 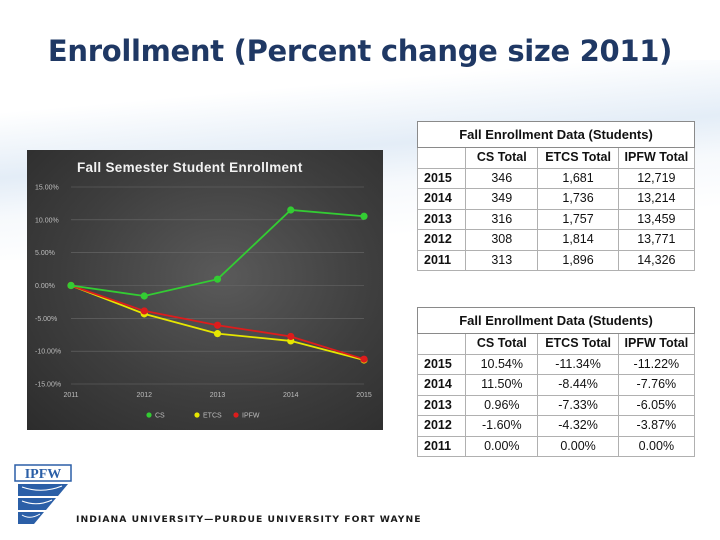 I want to click on legend-label: IPFW, so click(x=251, y=416).